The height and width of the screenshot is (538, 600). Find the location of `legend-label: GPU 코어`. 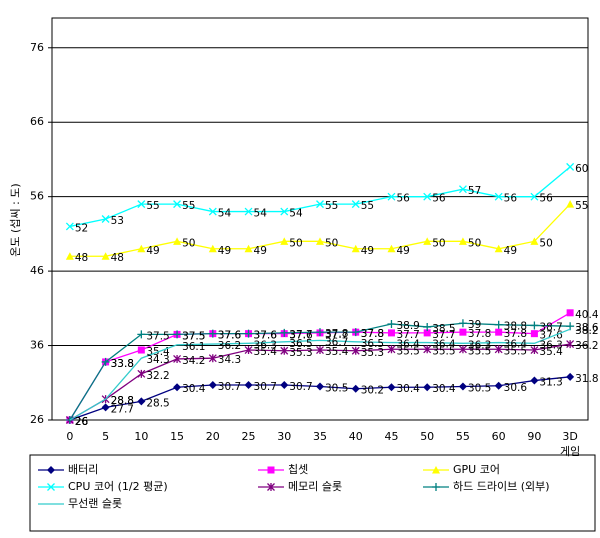

legend-label: GPU 코어 is located at coordinates (476, 469).